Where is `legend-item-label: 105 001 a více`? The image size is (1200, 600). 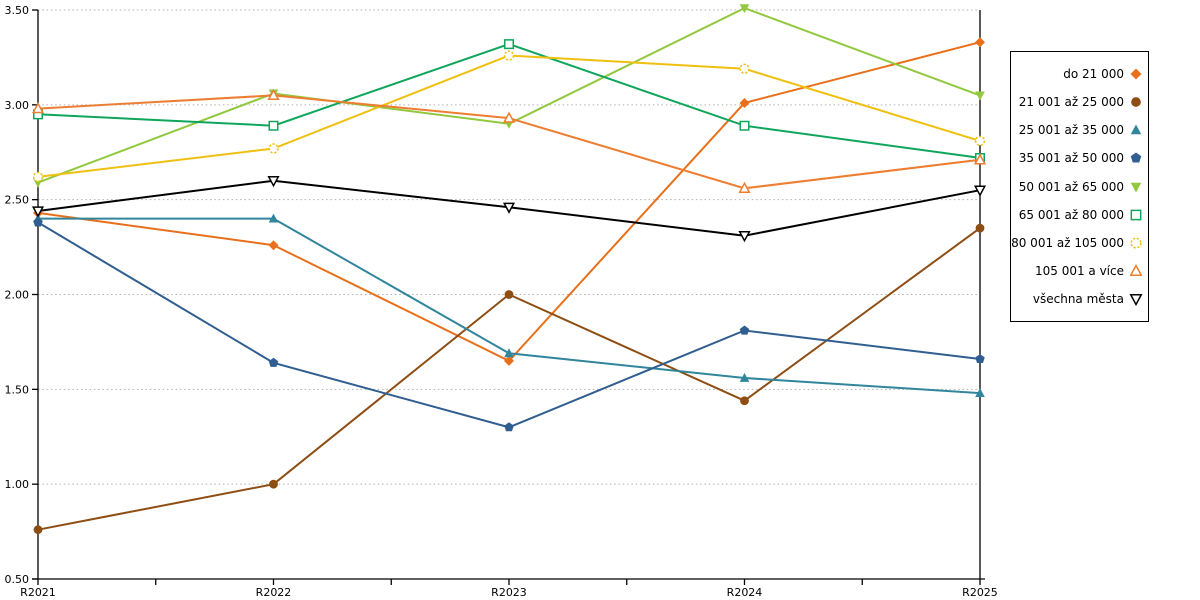
legend-item-label: 105 001 a více is located at coordinates (1079, 271).